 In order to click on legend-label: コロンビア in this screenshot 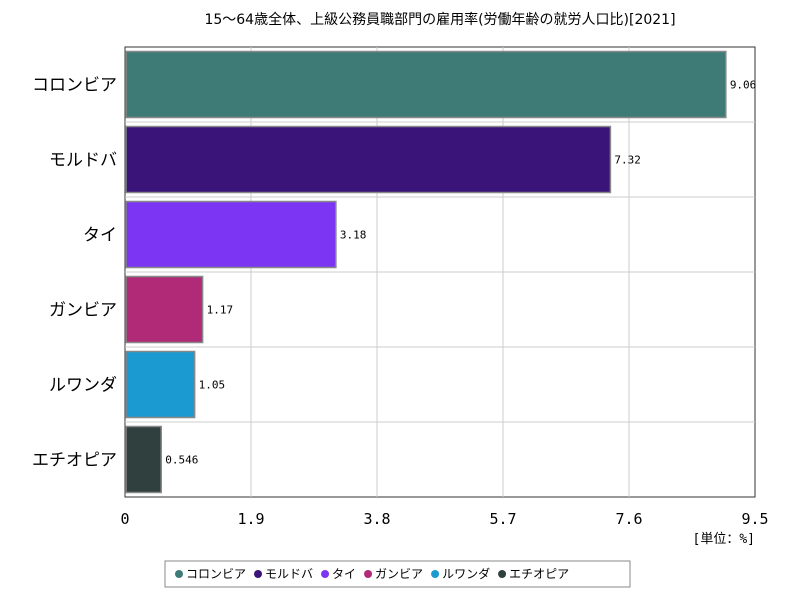, I will do `click(216, 574)`.